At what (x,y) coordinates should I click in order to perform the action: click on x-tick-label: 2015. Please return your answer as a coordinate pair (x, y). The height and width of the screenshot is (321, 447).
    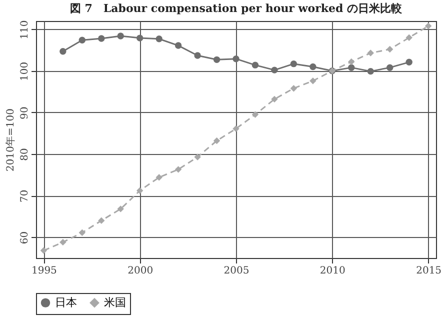
    Looking at the image, I should click on (429, 271).